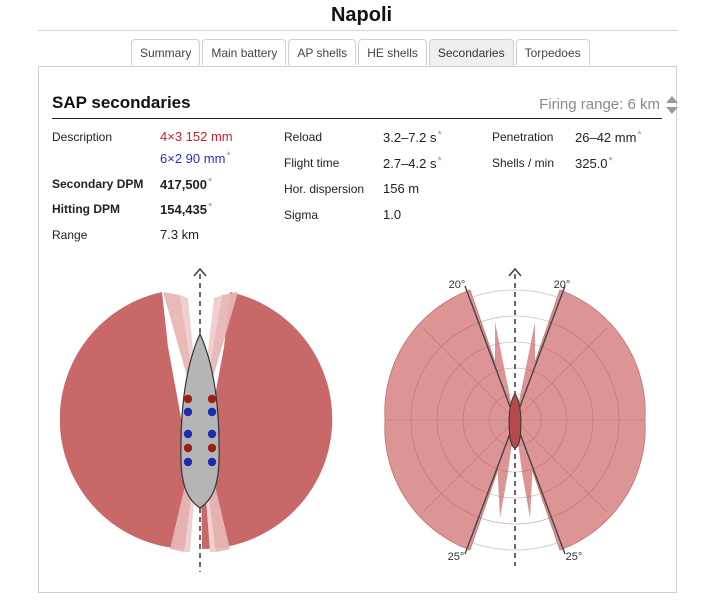 This screenshot has width=723, height=600. I want to click on penetration-label: Penetration, so click(523, 137).